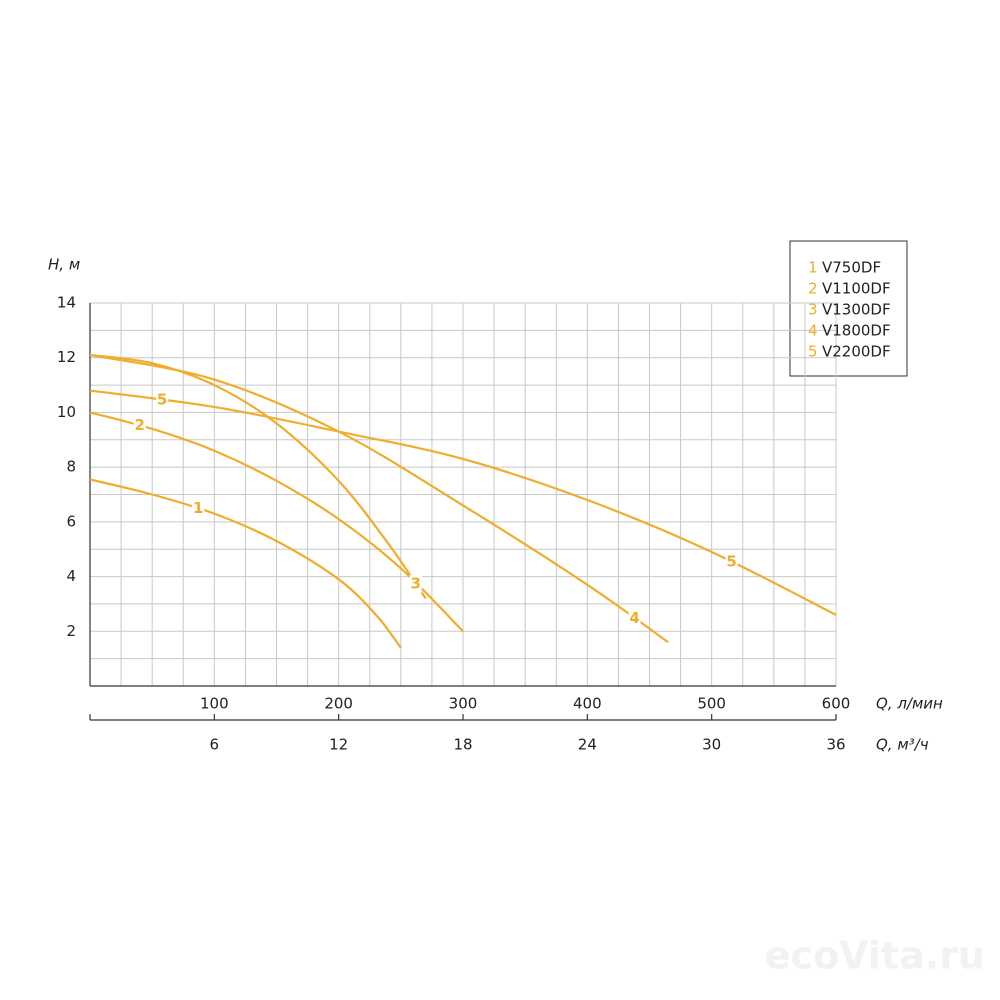 The height and width of the screenshot is (1000, 1000). What do you see at coordinates (813, 352) in the screenshot?
I see `legend-number: 5` at bounding box center [813, 352].